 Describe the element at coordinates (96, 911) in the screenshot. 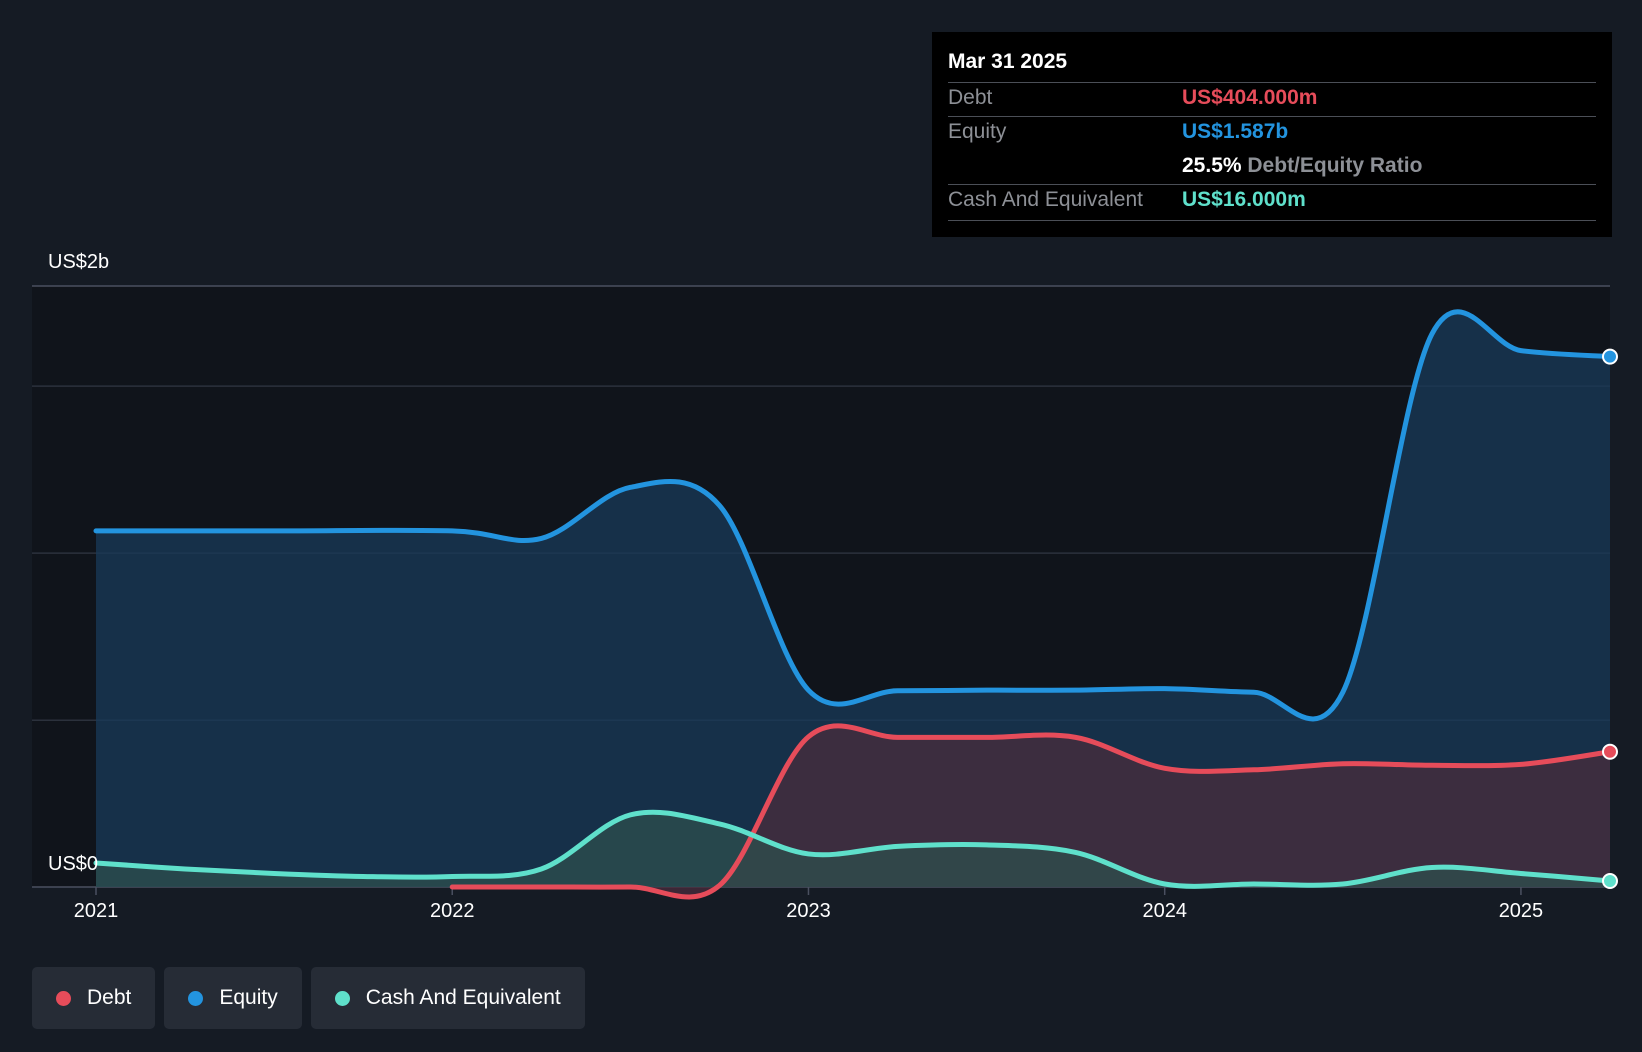

I see `x-tick-label-2021: 2021` at that location.